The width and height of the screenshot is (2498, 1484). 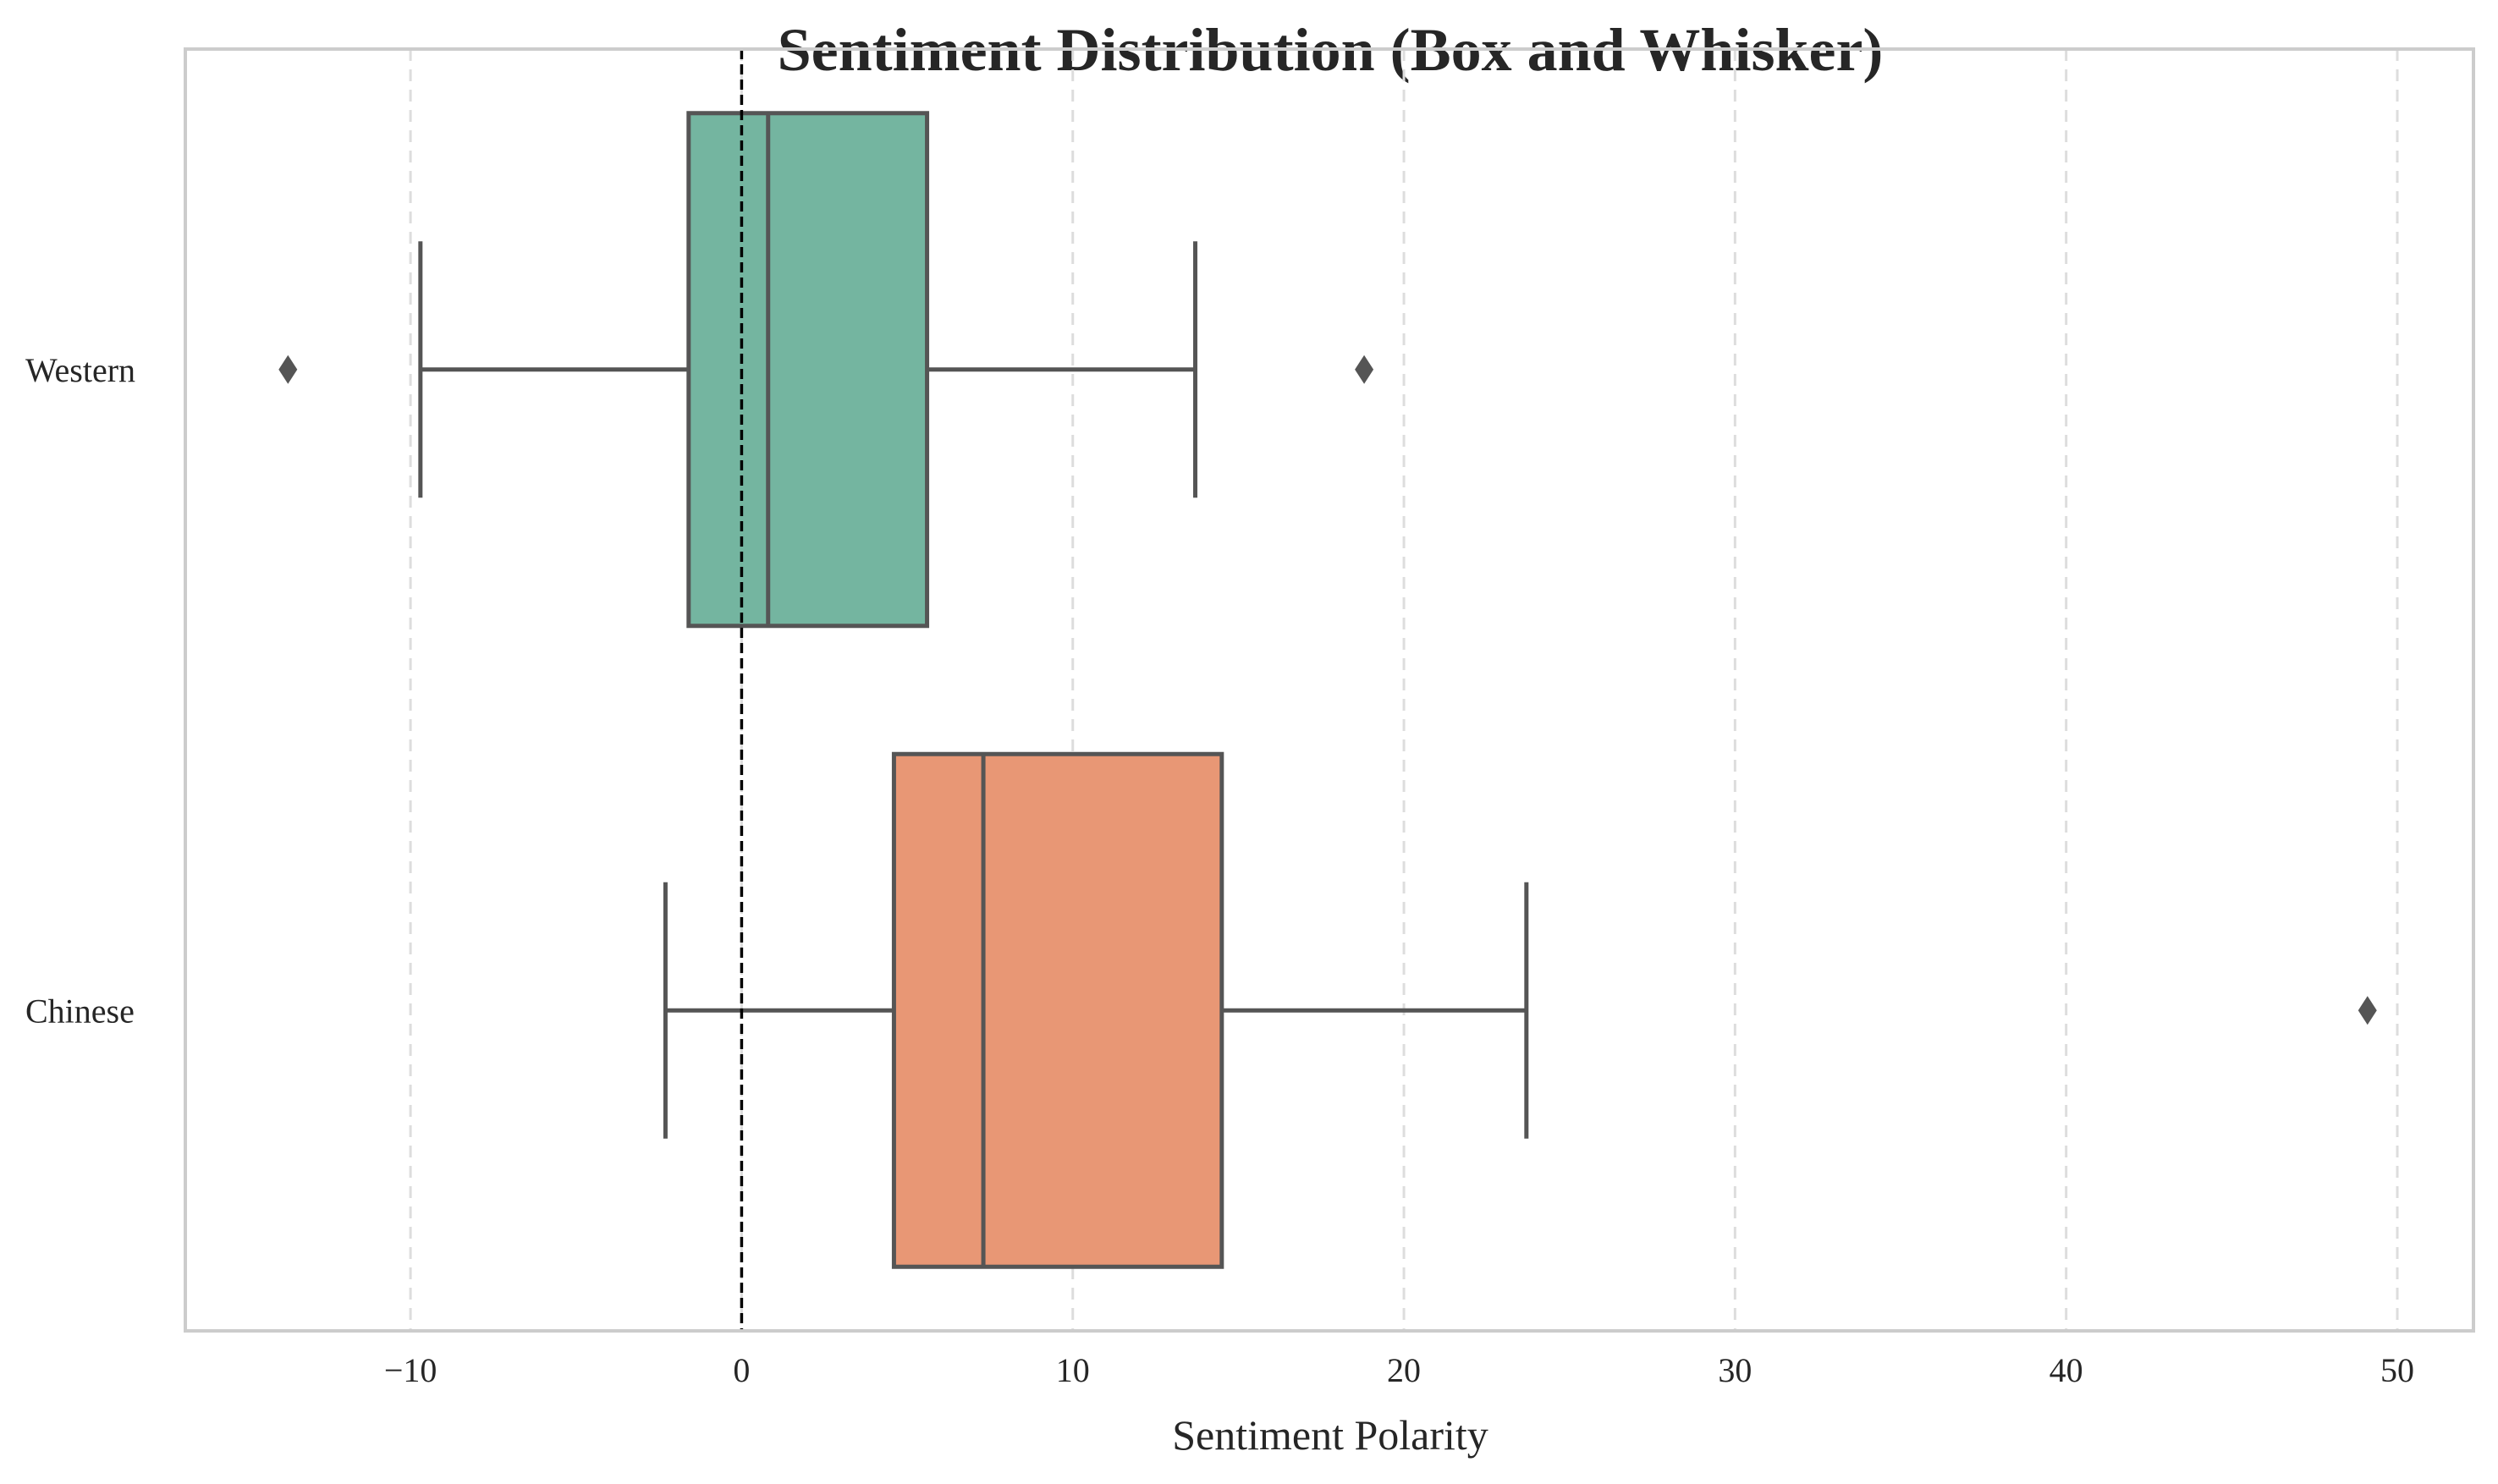 What do you see at coordinates (1330, 1435) in the screenshot?
I see `x-axis-label: Sentiment Polarity` at bounding box center [1330, 1435].